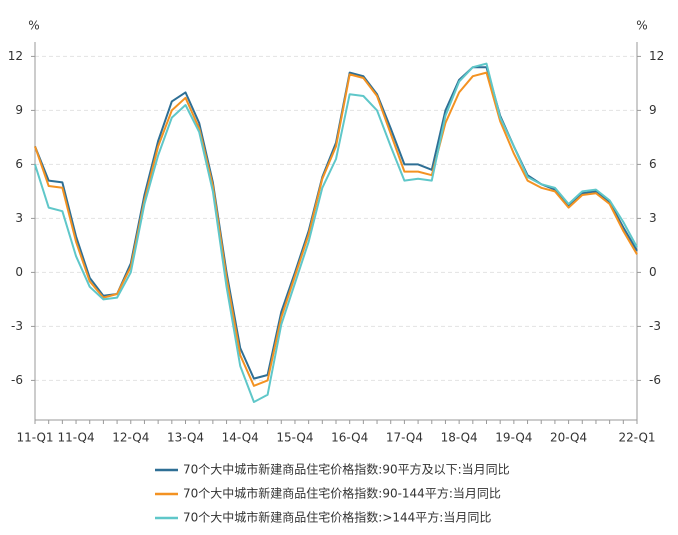 The image size is (678, 535). Describe the element at coordinates (641, 26) in the screenshot. I see `y-unit-right: %` at that location.